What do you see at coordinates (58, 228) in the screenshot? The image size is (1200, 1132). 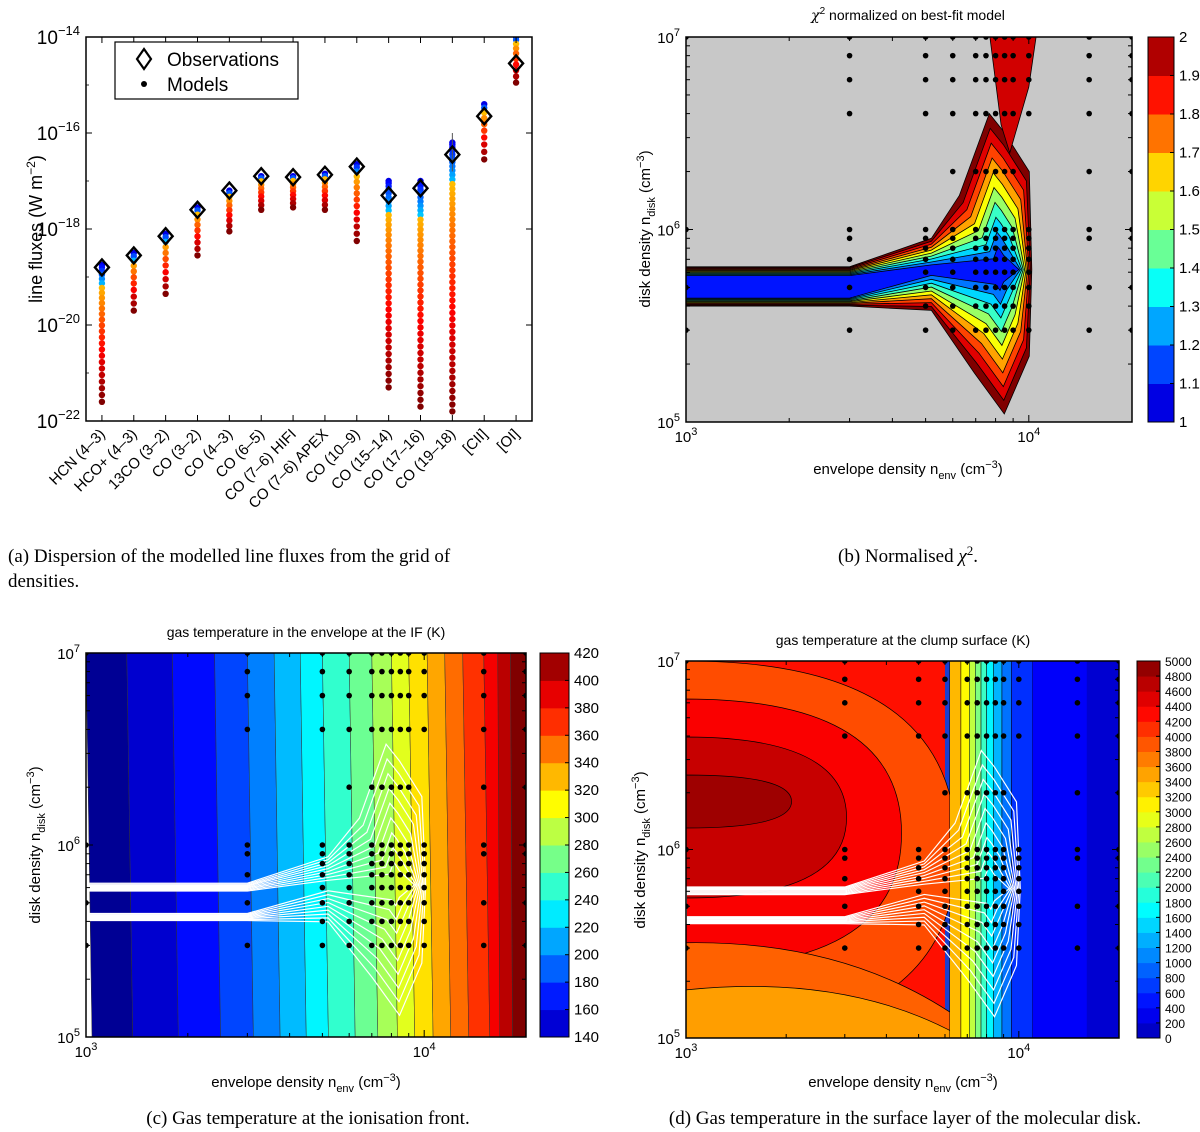 I see `panel-a-ytick-label: 10−18` at bounding box center [58, 228].